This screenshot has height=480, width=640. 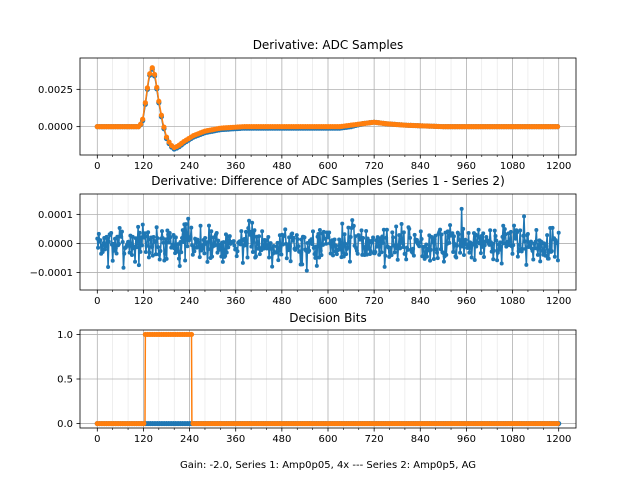 I want to click on x-tick-label: 1200, so click(x=558, y=439).